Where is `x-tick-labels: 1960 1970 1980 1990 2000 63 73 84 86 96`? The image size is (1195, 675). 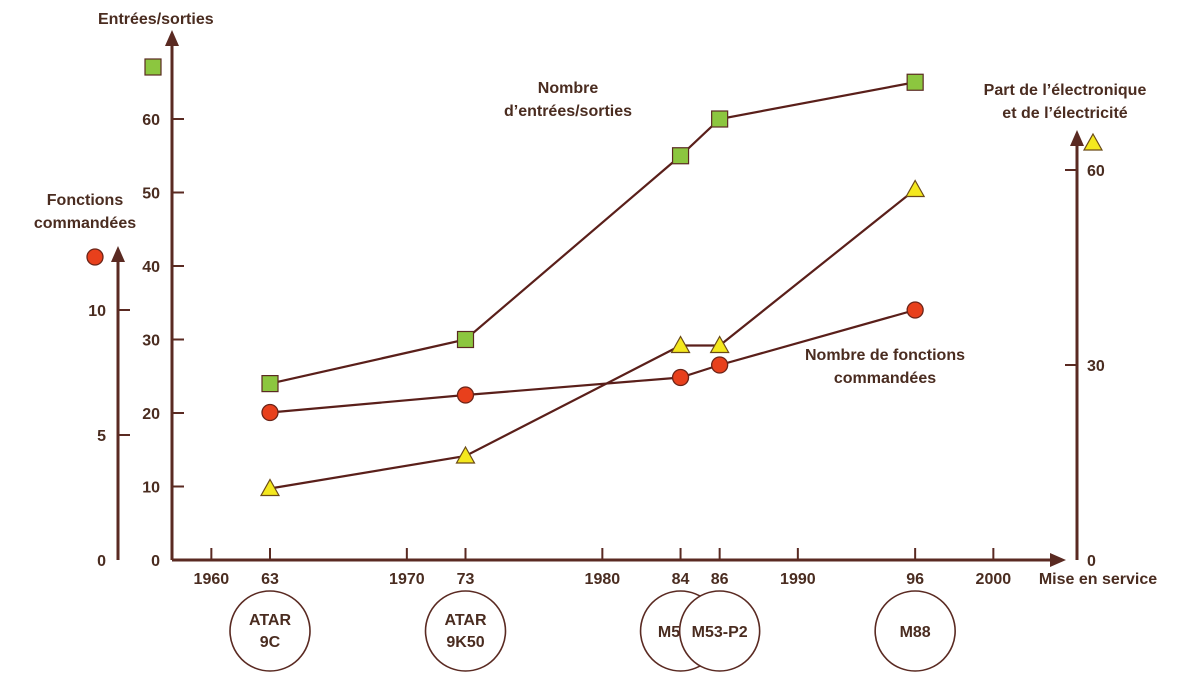 x-tick-labels: 1960 1970 1980 1990 2000 63 73 84 86 96 is located at coordinates (603, 579).